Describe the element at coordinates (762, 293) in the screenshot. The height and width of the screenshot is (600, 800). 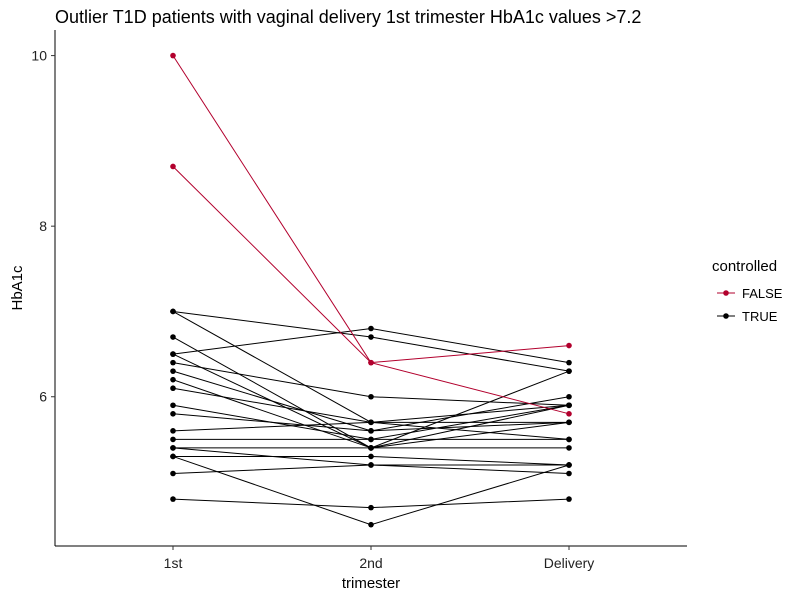
I see `legend-label: FALSE` at that location.